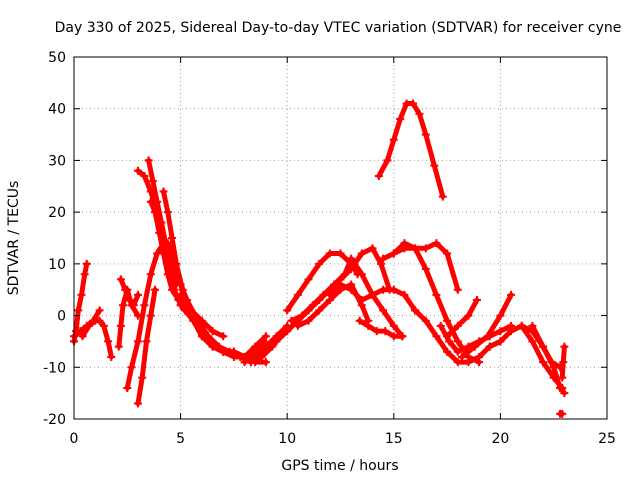 The image size is (640, 480). What do you see at coordinates (57, 213) in the screenshot?
I see `y-tick-label: 20` at bounding box center [57, 213].